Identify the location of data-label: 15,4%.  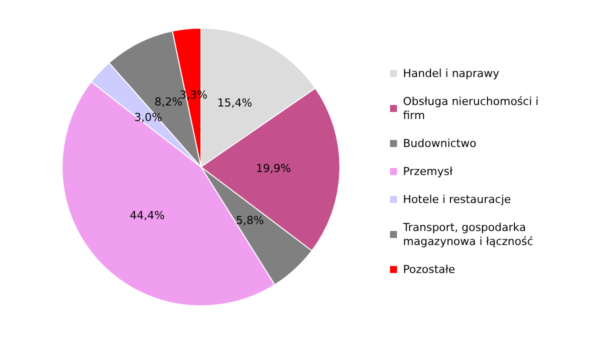
(234, 103).